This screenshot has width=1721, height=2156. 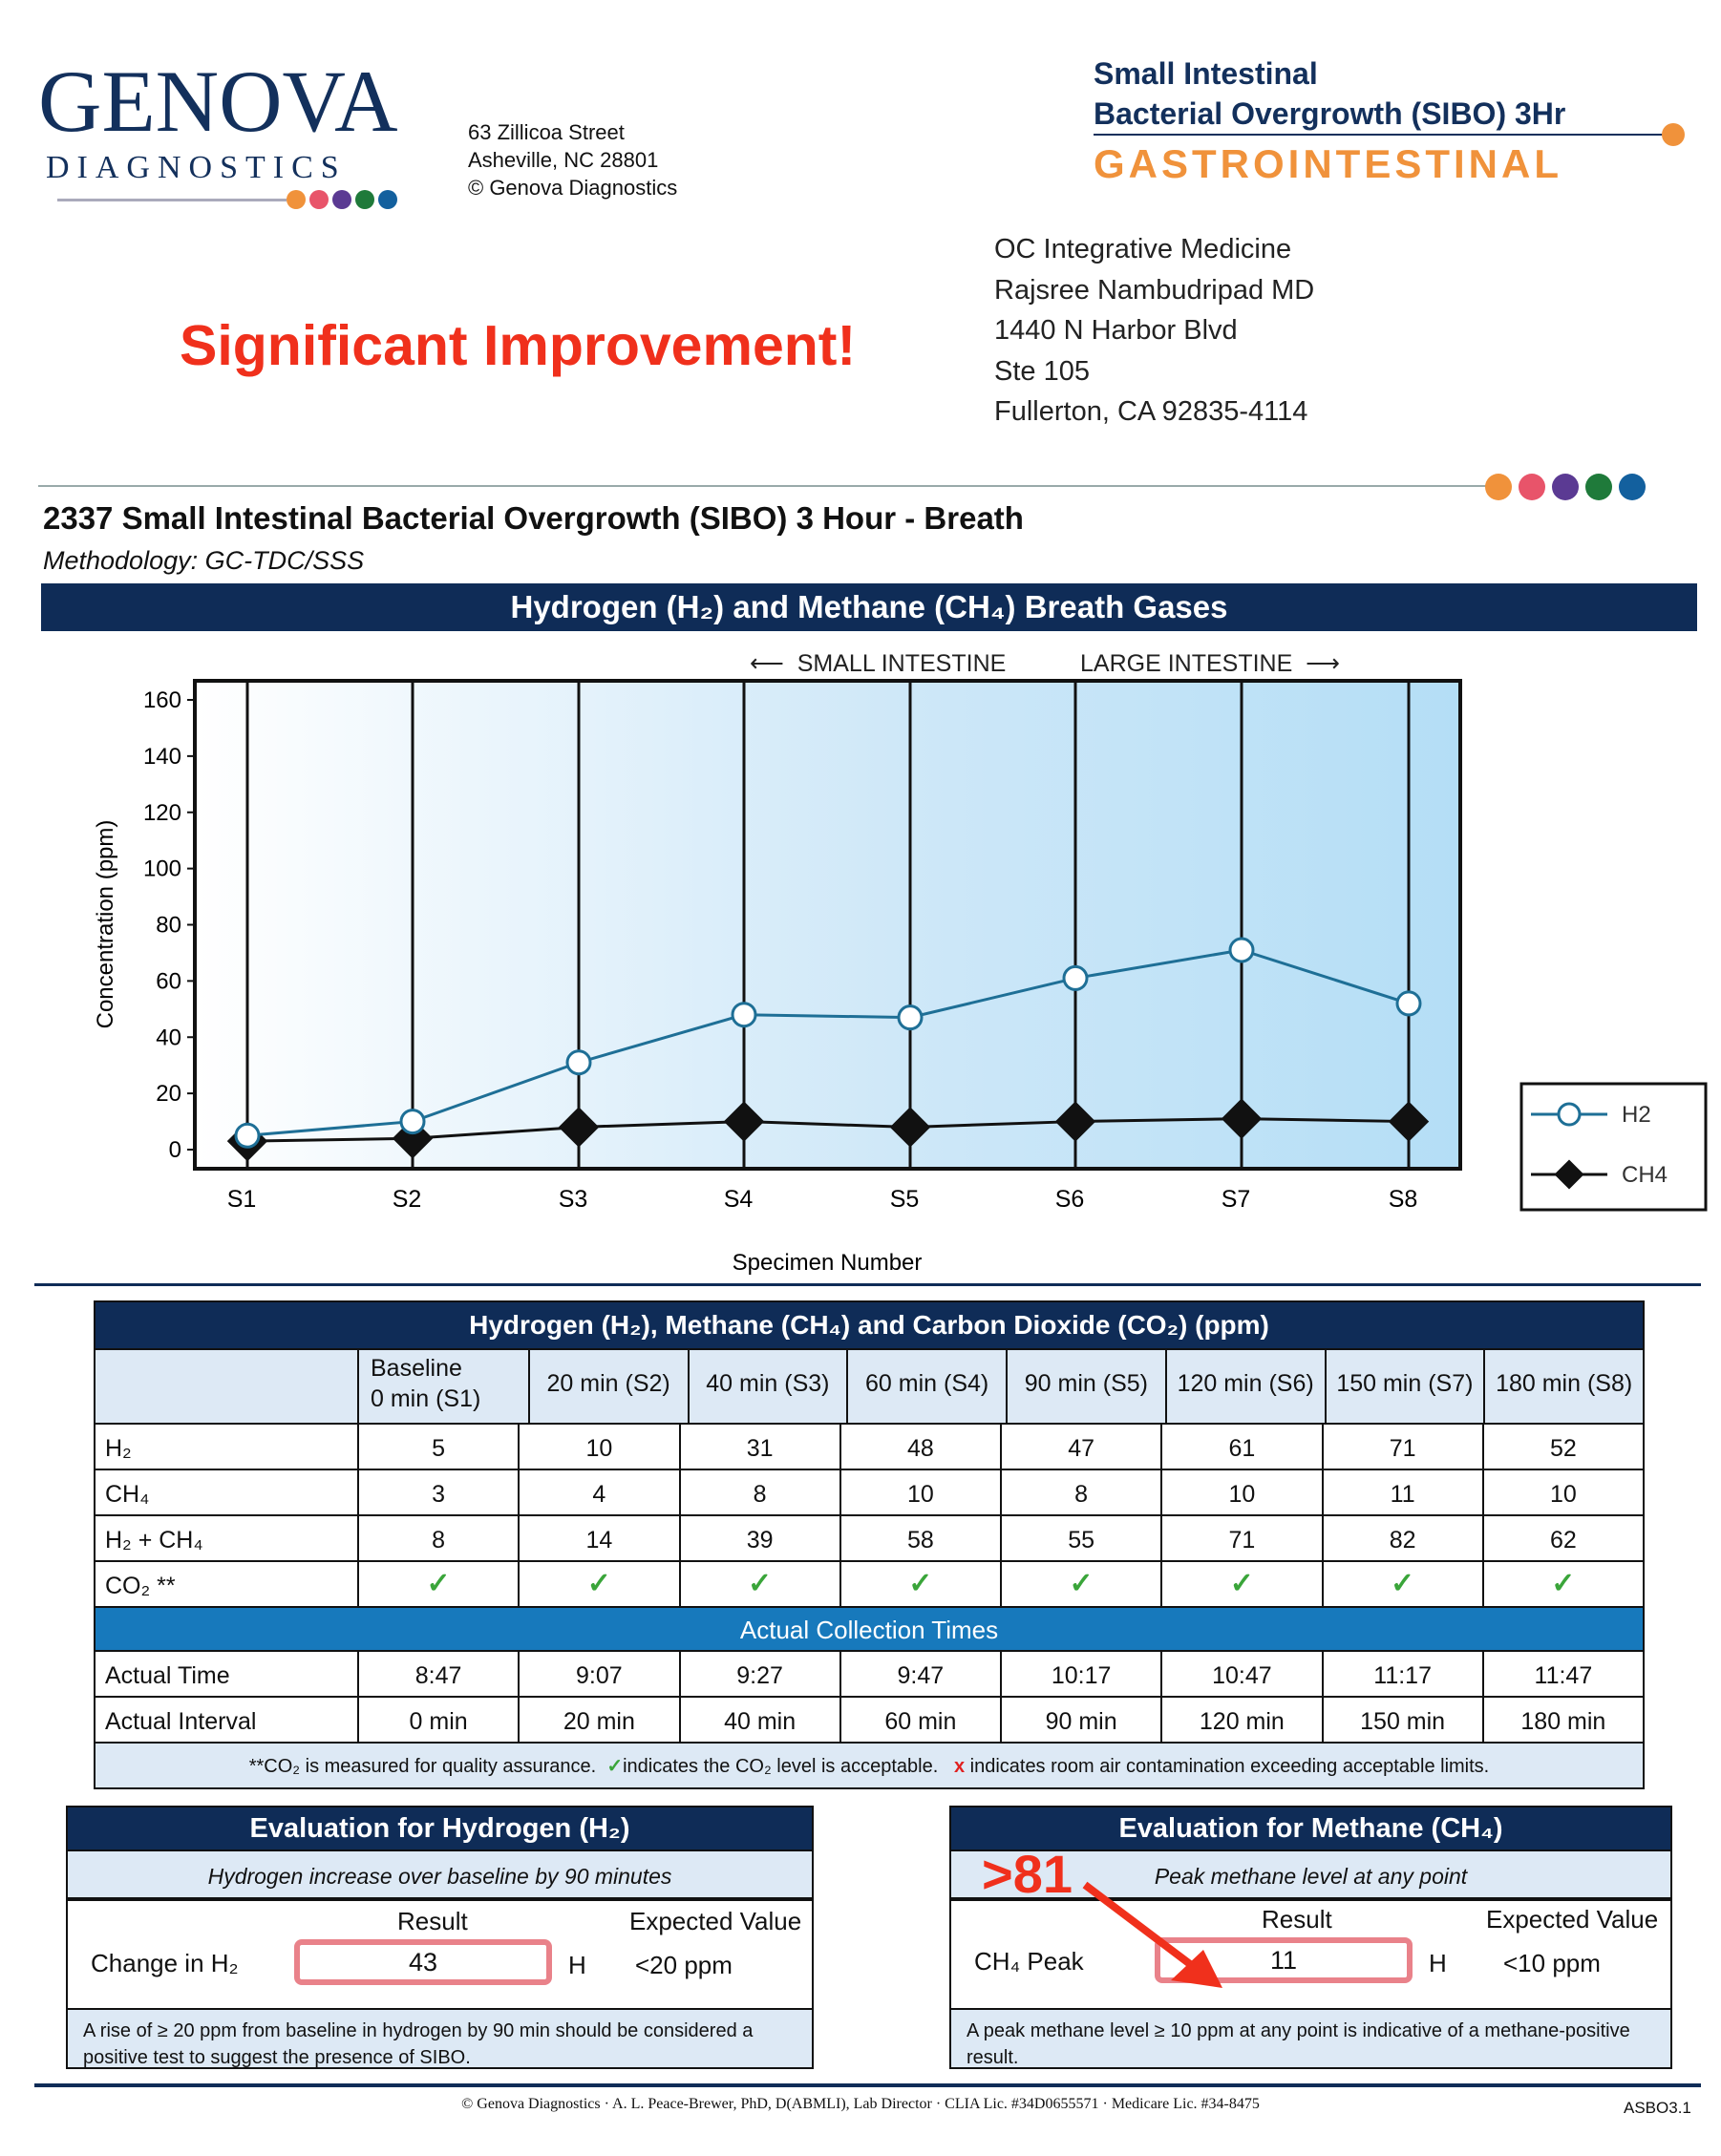 What do you see at coordinates (196, 168) in the screenshot?
I see `genova-logo-sub: DIAGNOSTICS` at bounding box center [196, 168].